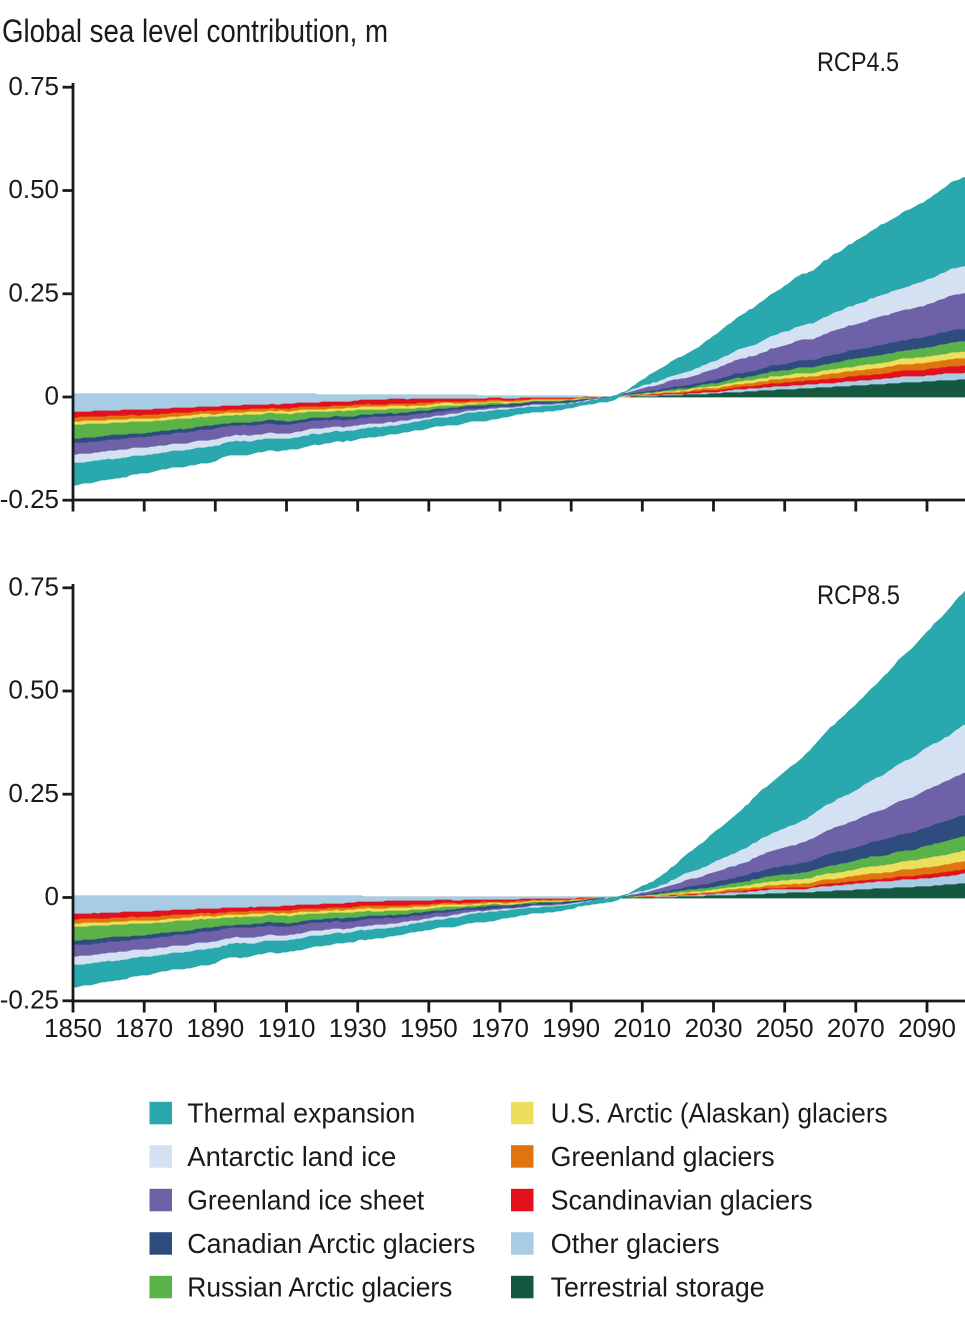  Describe the element at coordinates (719, 1113) in the screenshot. I see `svg-text: U.S. Arctic (Alaskan) glaciers` at that location.